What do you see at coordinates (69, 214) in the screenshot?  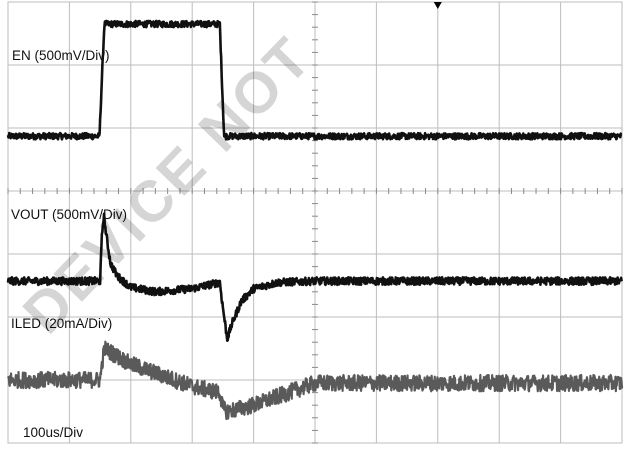 I see `vout-channel-label: VOUT (500mV/Div)` at bounding box center [69, 214].